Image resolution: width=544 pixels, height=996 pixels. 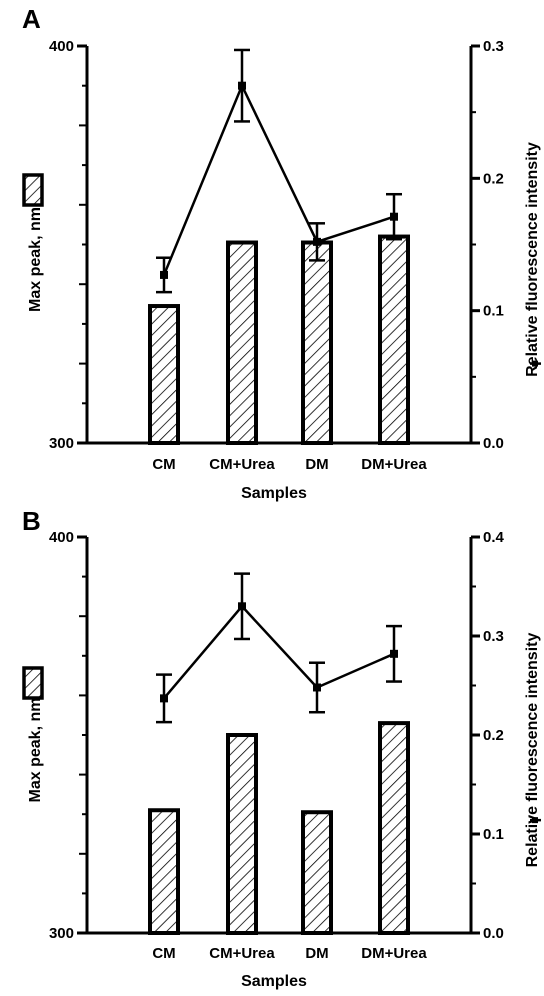 What do you see at coordinates (31, 19) in the screenshot?
I see `panel-label: A` at bounding box center [31, 19].